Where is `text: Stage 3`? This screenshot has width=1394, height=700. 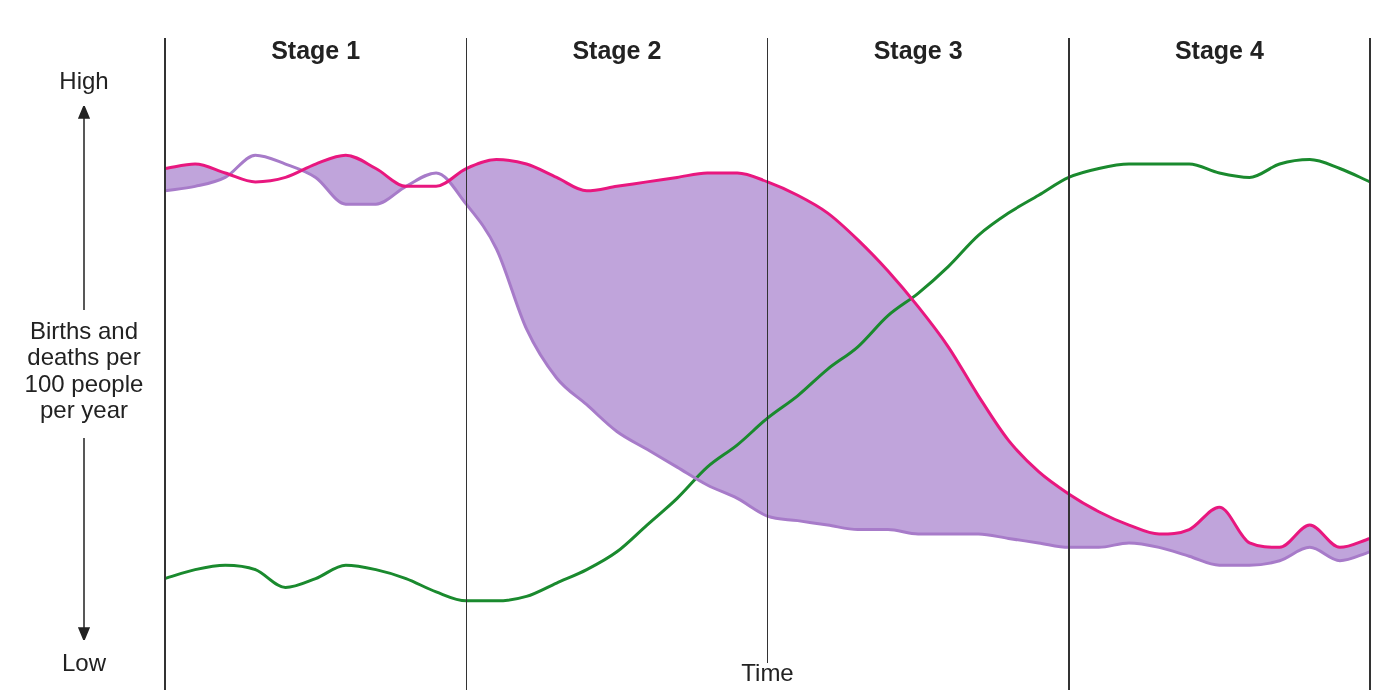 text: Stage 3 is located at coordinates (918, 50).